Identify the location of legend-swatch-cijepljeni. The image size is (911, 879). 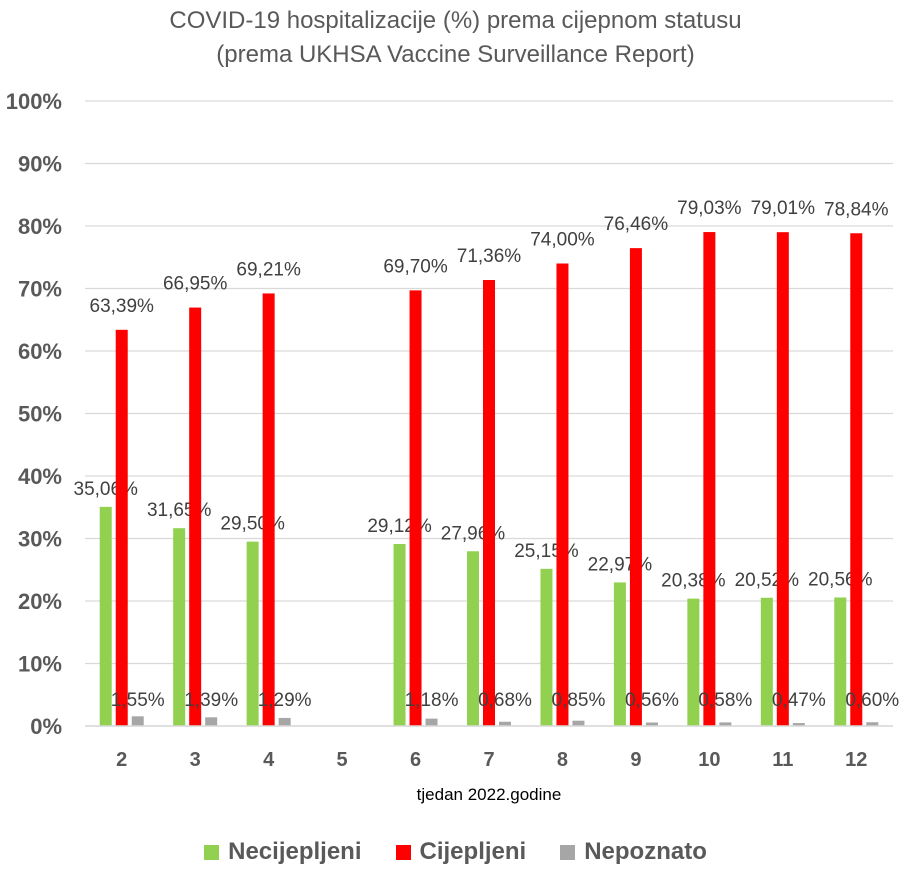
(403, 852).